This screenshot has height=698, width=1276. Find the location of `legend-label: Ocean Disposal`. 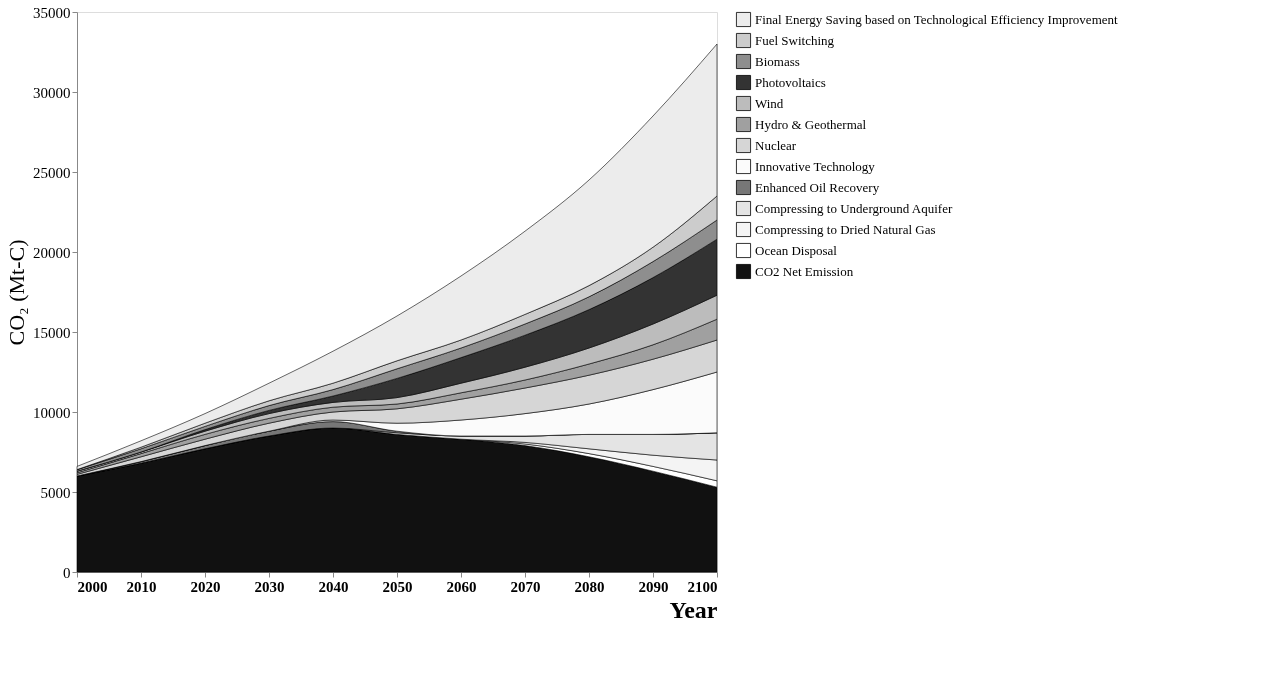

legend-label: Ocean Disposal is located at coordinates (796, 250).